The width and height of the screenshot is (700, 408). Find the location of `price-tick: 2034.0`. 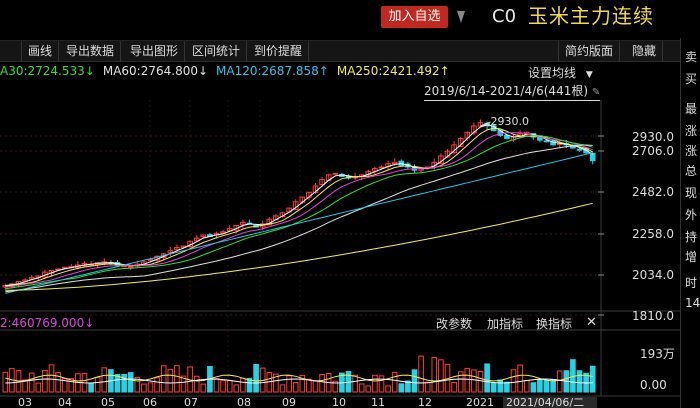

price-tick: 2034.0 is located at coordinates (653, 275).